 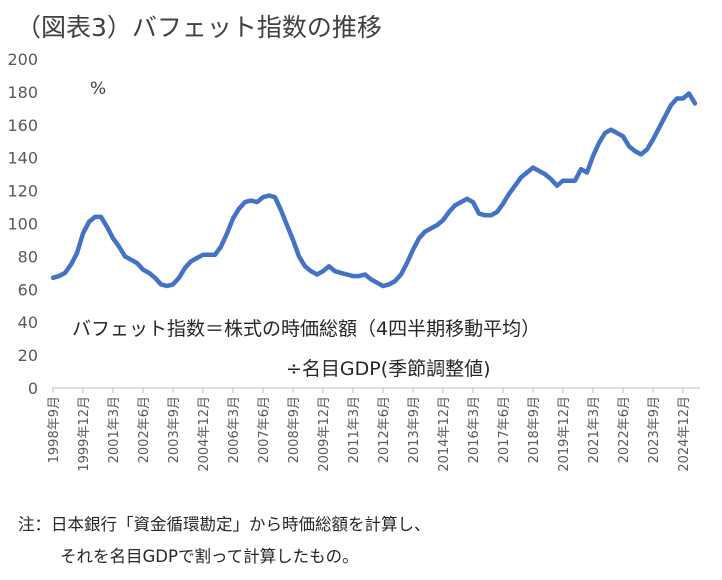 What do you see at coordinates (384, 429) in the screenshot?
I see `x-tick-label: 2012年6月` at bounding box center [384, 429].